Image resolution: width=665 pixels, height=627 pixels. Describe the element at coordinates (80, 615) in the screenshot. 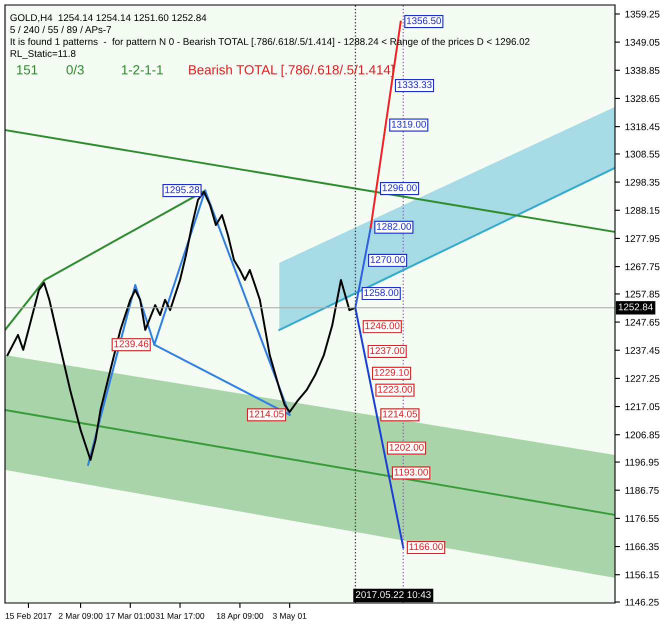

I see `x-tick-label: 2 Mar 09:00` at that location.